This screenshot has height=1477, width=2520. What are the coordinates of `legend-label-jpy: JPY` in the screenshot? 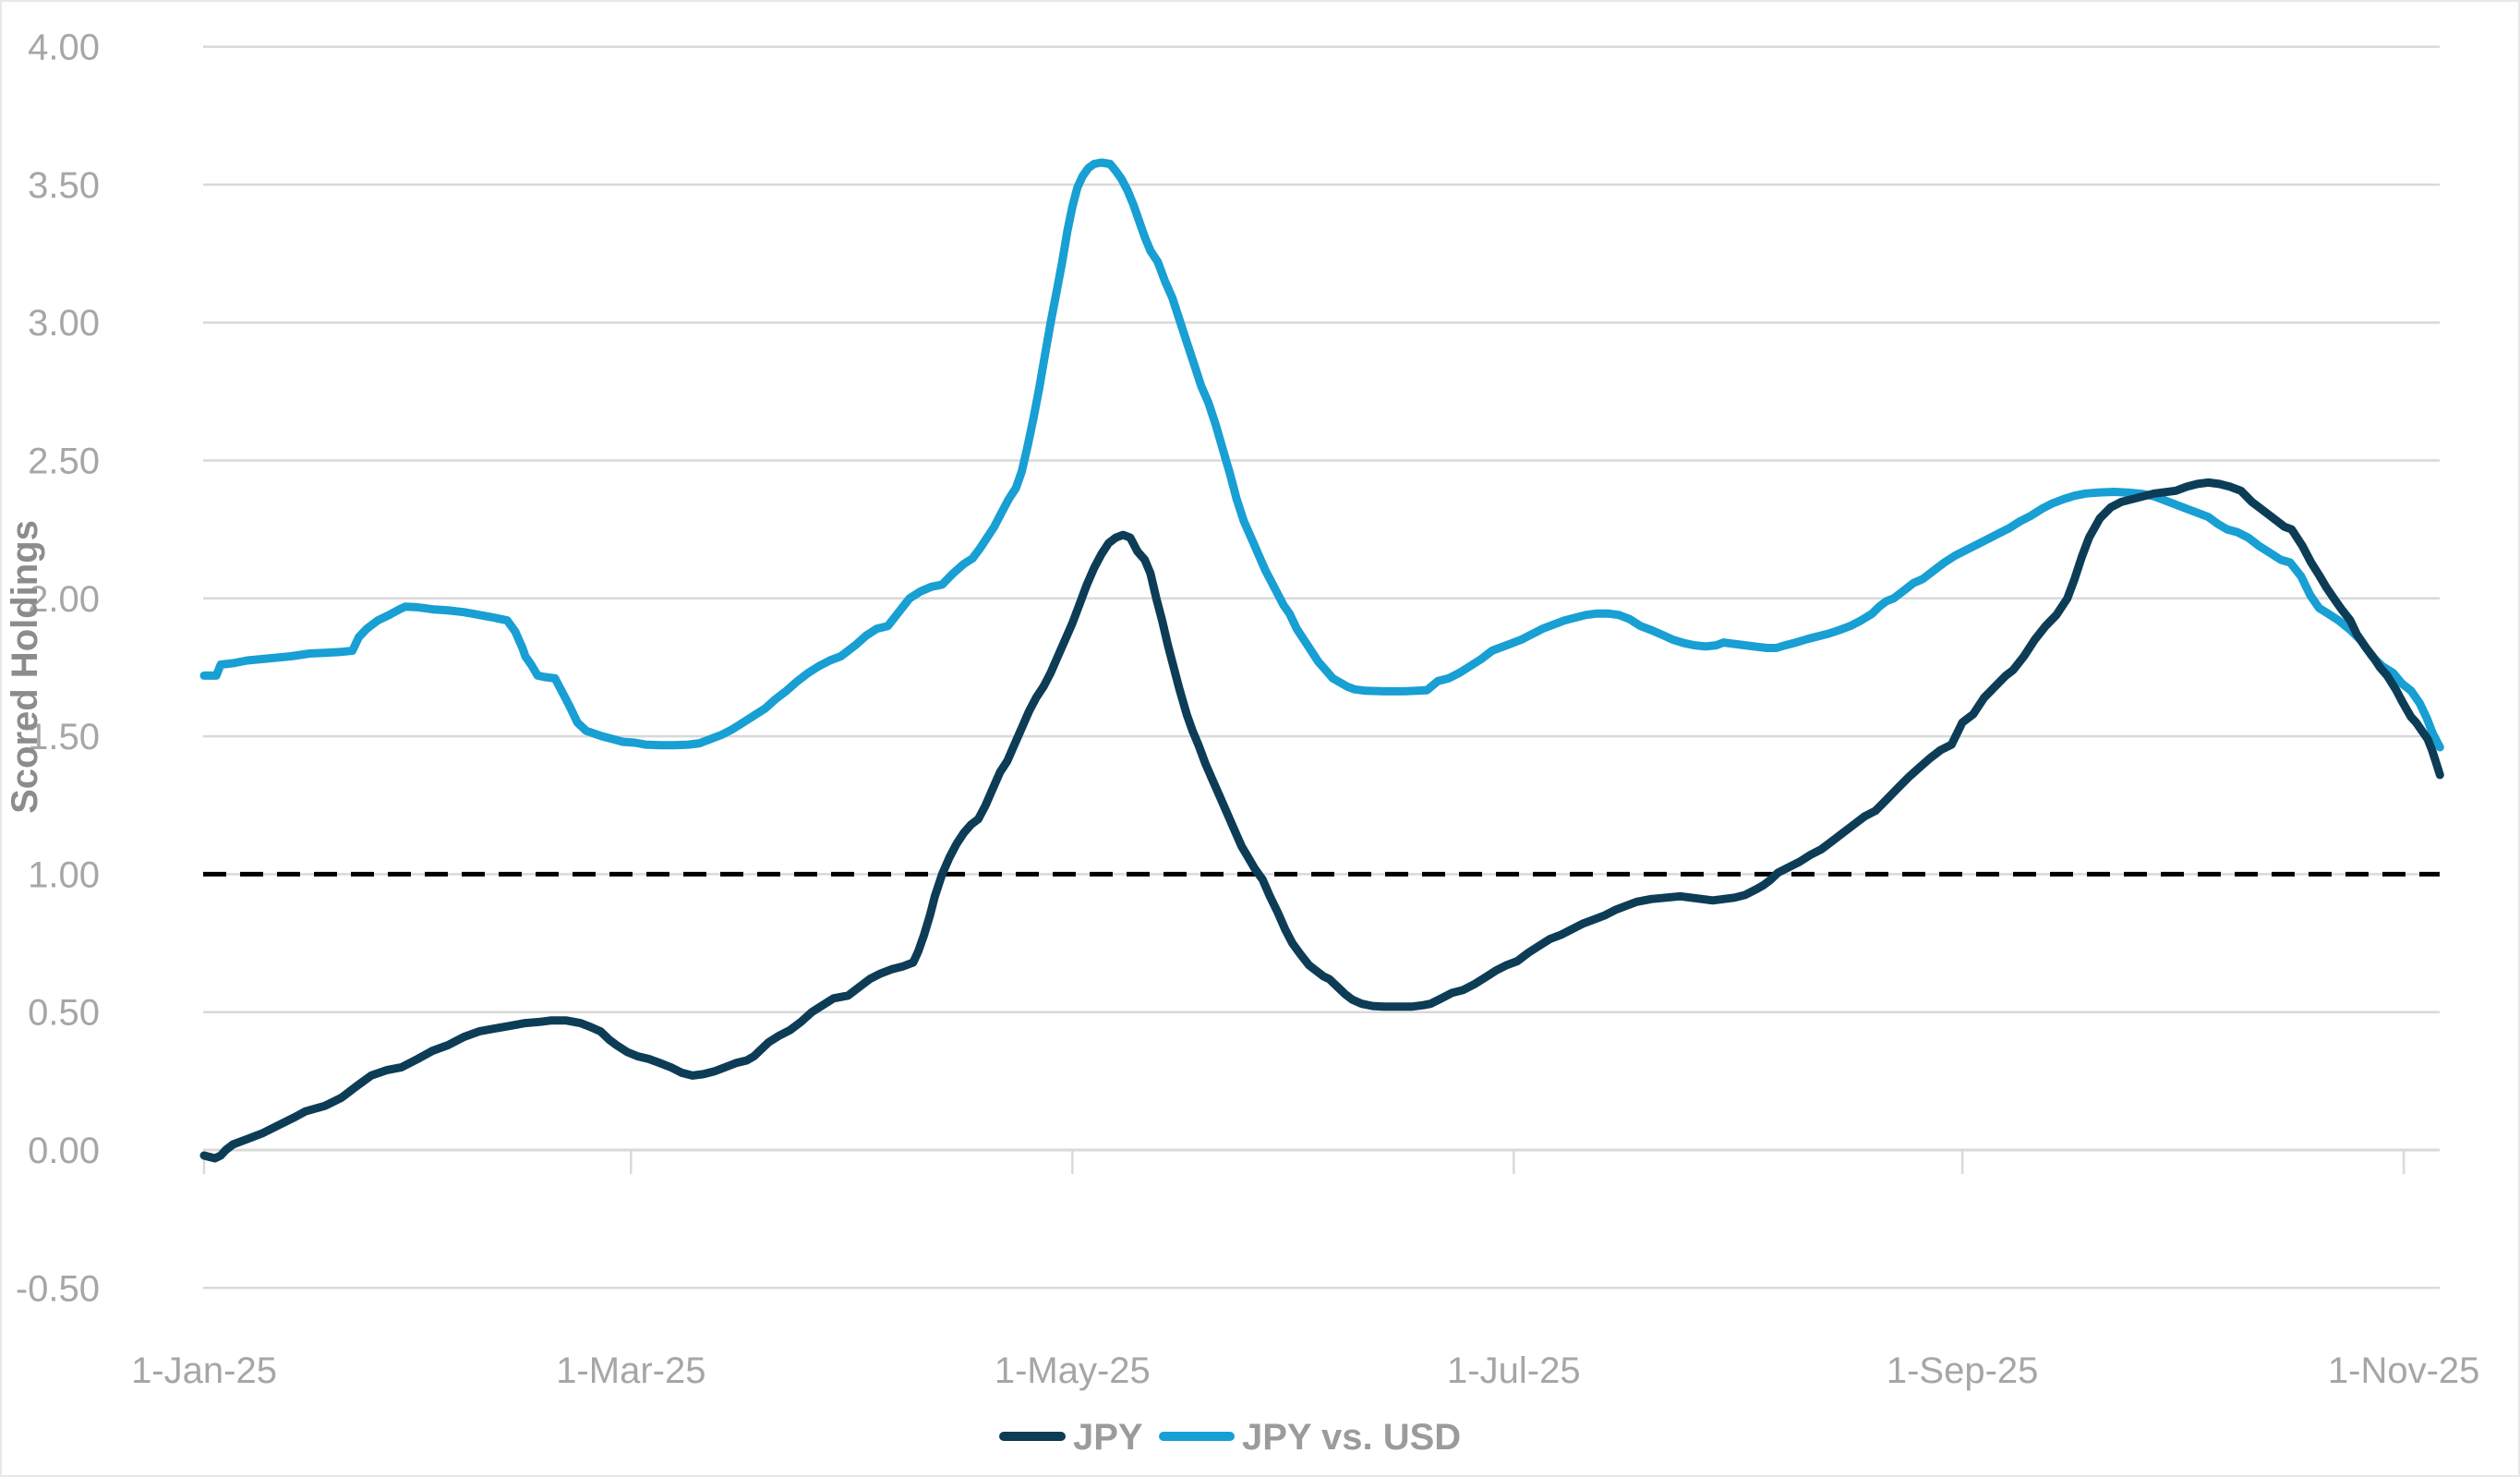 It's located at (1108, 1437).